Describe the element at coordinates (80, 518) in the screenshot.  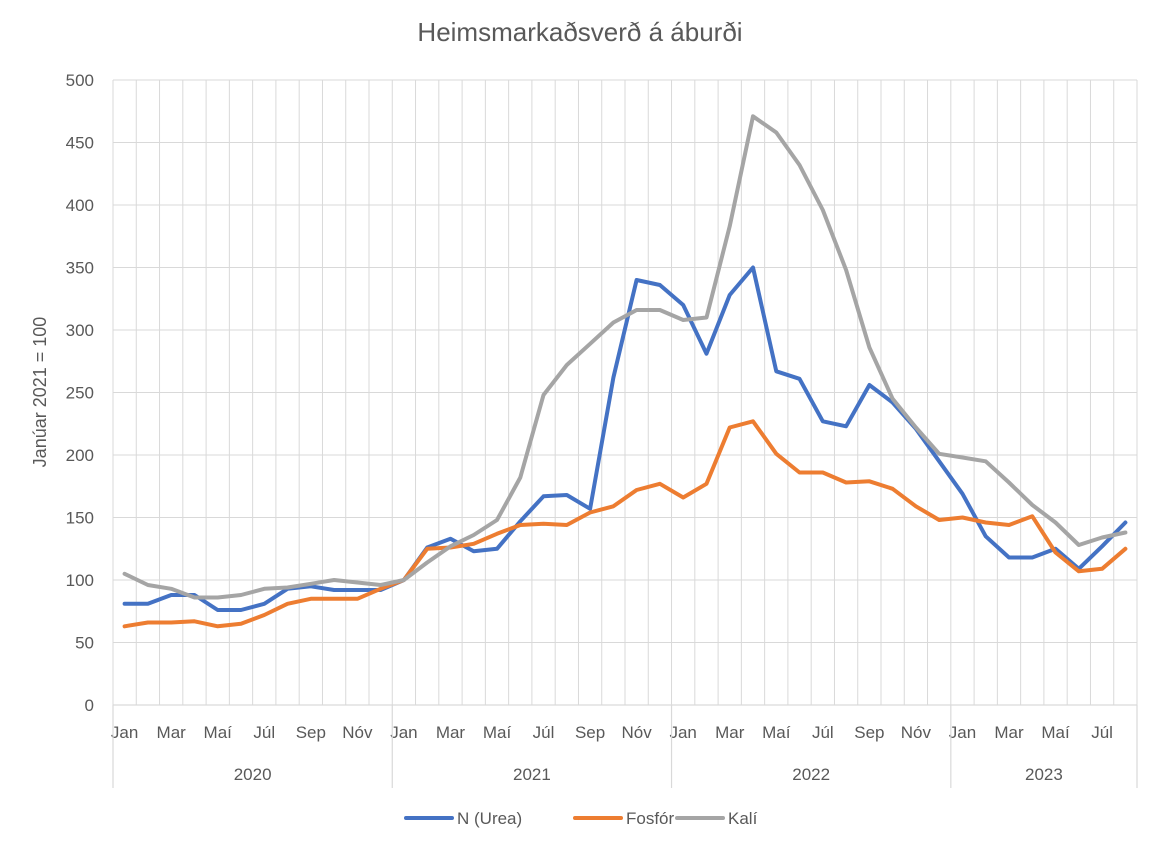
I see `y-tick-label: 150` at that location.